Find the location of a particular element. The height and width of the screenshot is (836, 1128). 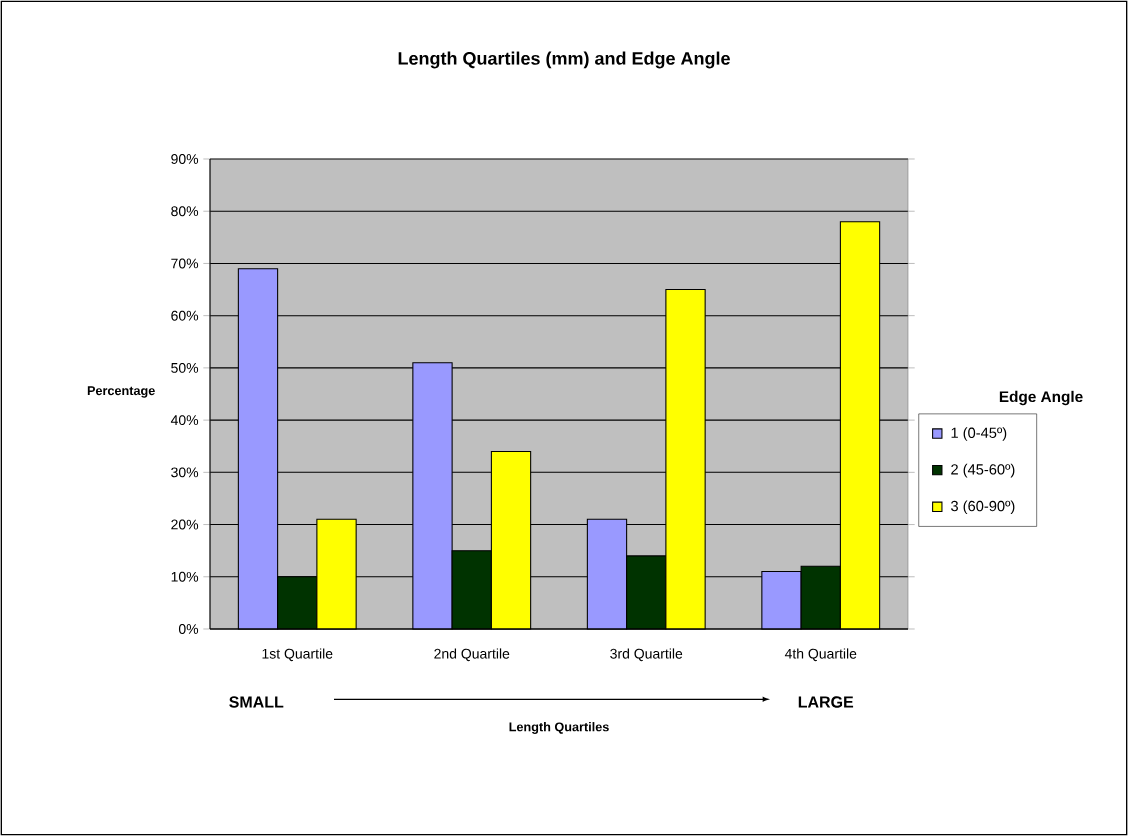

legend-label: 3 (60-90º) is located at coordinates (983, 507).